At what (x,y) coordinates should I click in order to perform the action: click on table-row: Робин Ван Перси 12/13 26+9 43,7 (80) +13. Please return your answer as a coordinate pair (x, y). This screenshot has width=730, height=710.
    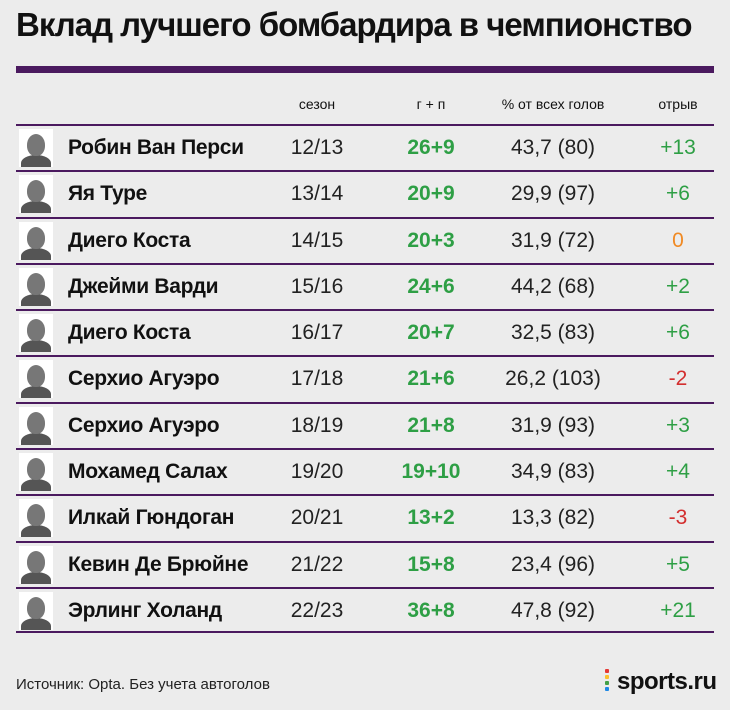
    Looking at the image, I should click on (365, 147).